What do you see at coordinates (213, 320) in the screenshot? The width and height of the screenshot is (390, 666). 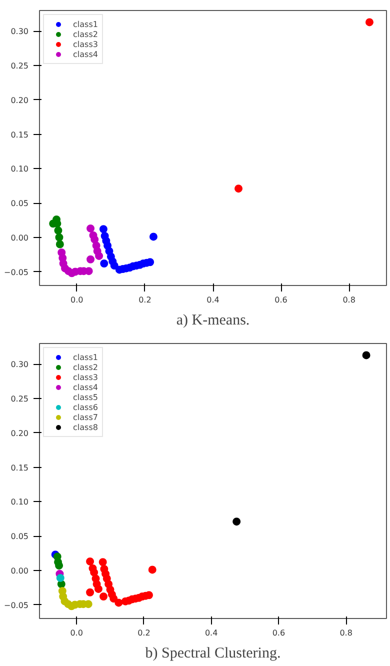 I see `text: a) K-means.` at bounding box center [213, 320].